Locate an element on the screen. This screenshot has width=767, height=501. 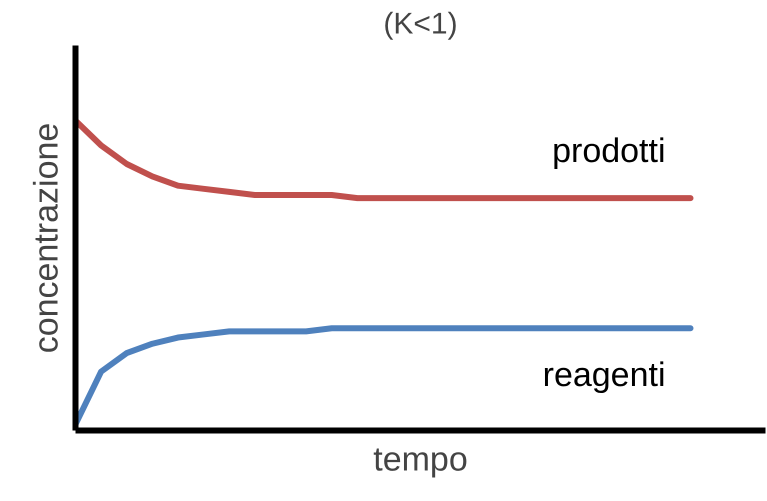
chart-title: (K<1) is located at coordinates (420, 24).